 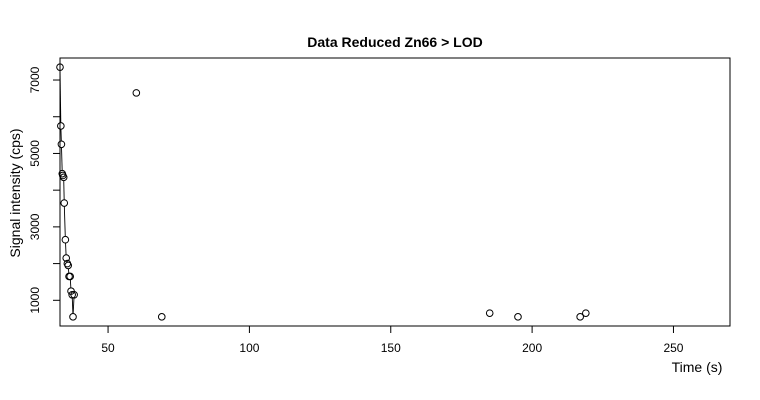 I want to click on x-tick-label: 50, so click(x=108, y=348).